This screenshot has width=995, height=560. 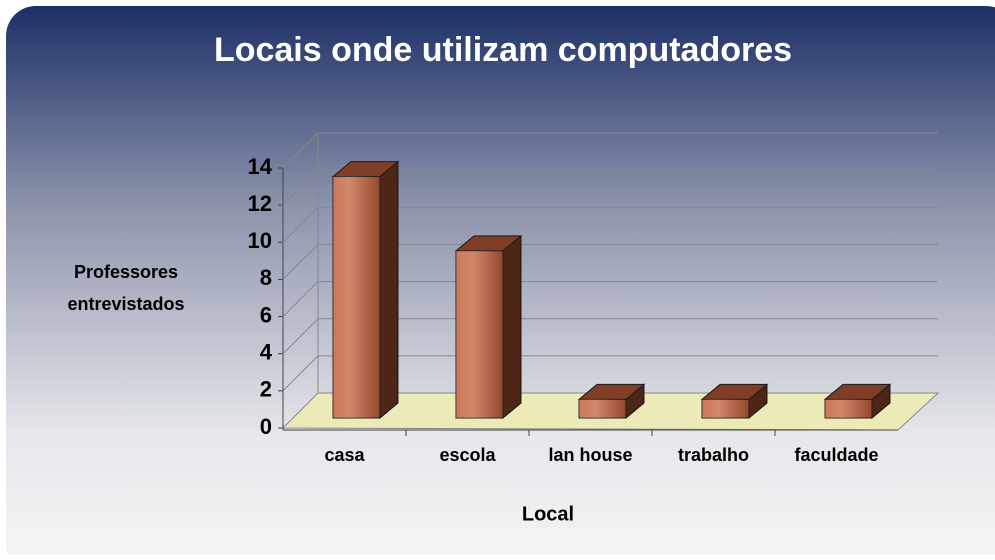 What do you see at coordinates (266, 314) in the screenshot?
I see `y-tick-label: 6` at bounding box center [266, 314].